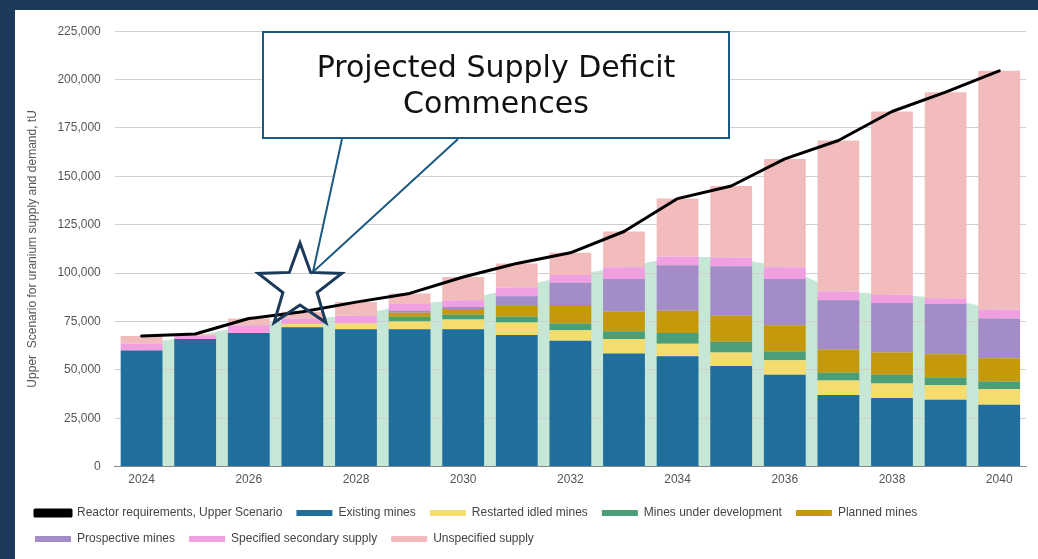 This screenshot has height=559, width=1038. Describe the element at coordinates (785, 479) in the screenshot. I see `x-tick-label: 2036` at that location.